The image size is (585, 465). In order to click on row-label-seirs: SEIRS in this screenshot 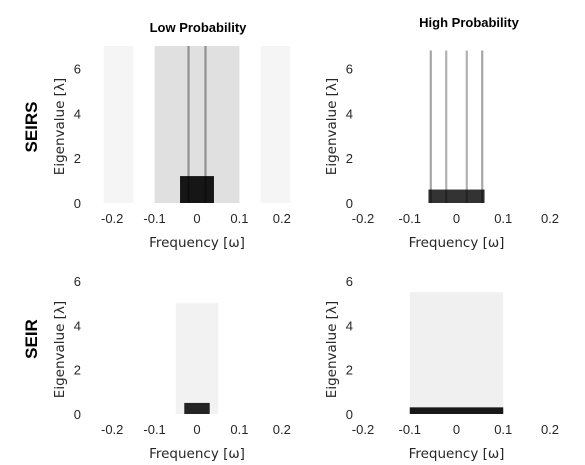, I will do `click(31, 126)`.